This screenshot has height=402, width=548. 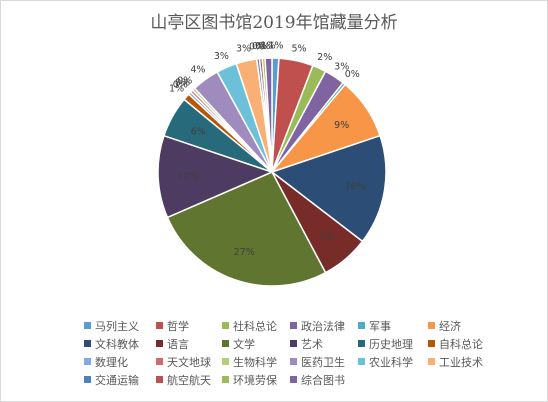 What do you see at coordinates (312, 344) in the screenshot?
I see `legend-label: 艺术` at bounding box center [312, 344].